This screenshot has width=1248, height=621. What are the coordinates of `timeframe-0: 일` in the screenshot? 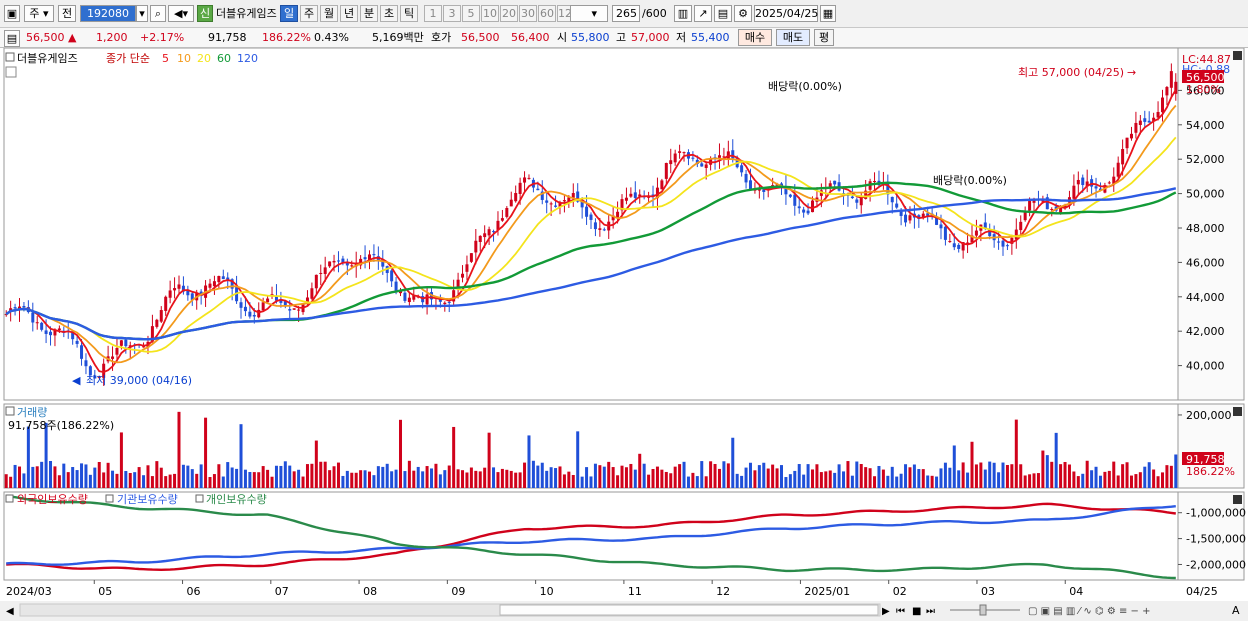 It's located at (289, 13).